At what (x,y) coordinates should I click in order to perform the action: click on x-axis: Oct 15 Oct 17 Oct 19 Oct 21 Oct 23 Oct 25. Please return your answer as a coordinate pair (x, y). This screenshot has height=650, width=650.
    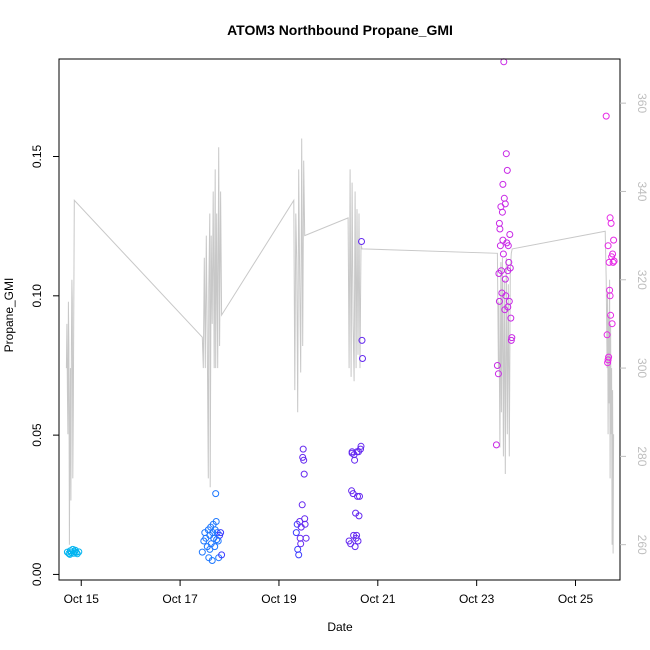
    Looking at the image, I should click on (329, 593).